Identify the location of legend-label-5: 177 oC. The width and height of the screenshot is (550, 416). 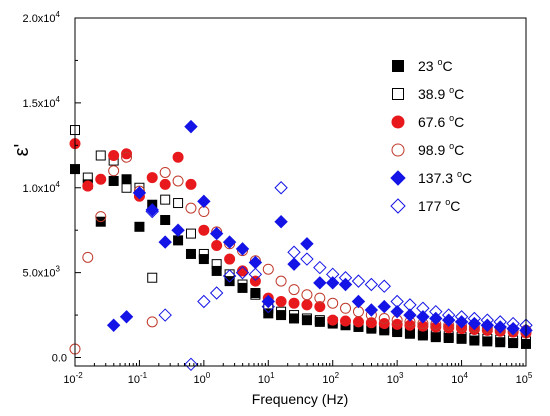
(439, 205).